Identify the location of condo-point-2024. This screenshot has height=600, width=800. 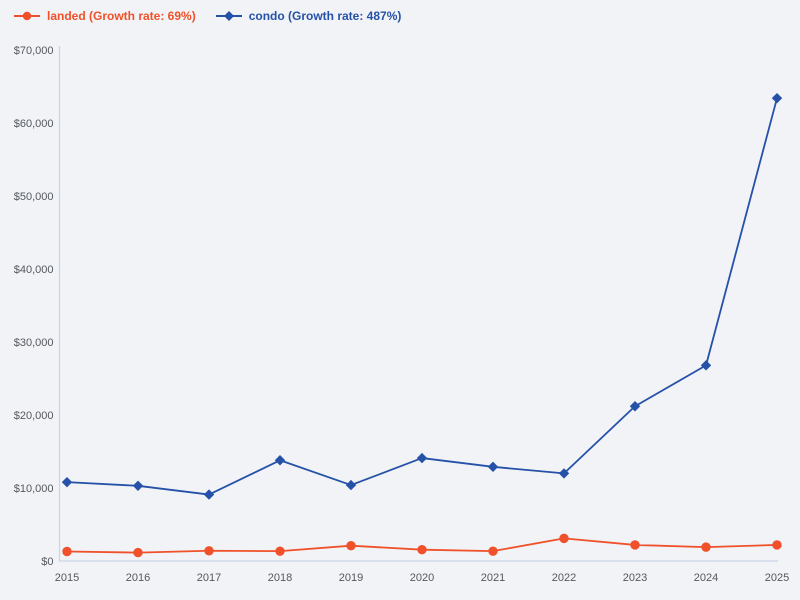
(706, 365).